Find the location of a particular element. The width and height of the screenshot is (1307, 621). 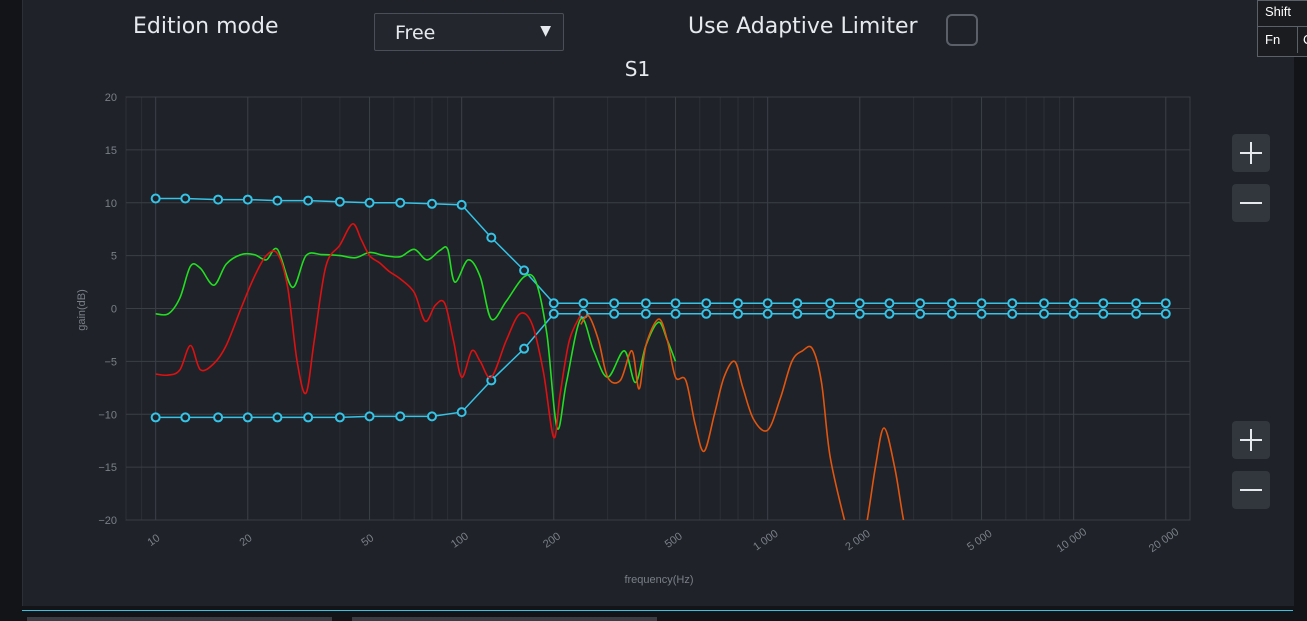

x-tick-label: 10 is located at coordinates (153, 540).